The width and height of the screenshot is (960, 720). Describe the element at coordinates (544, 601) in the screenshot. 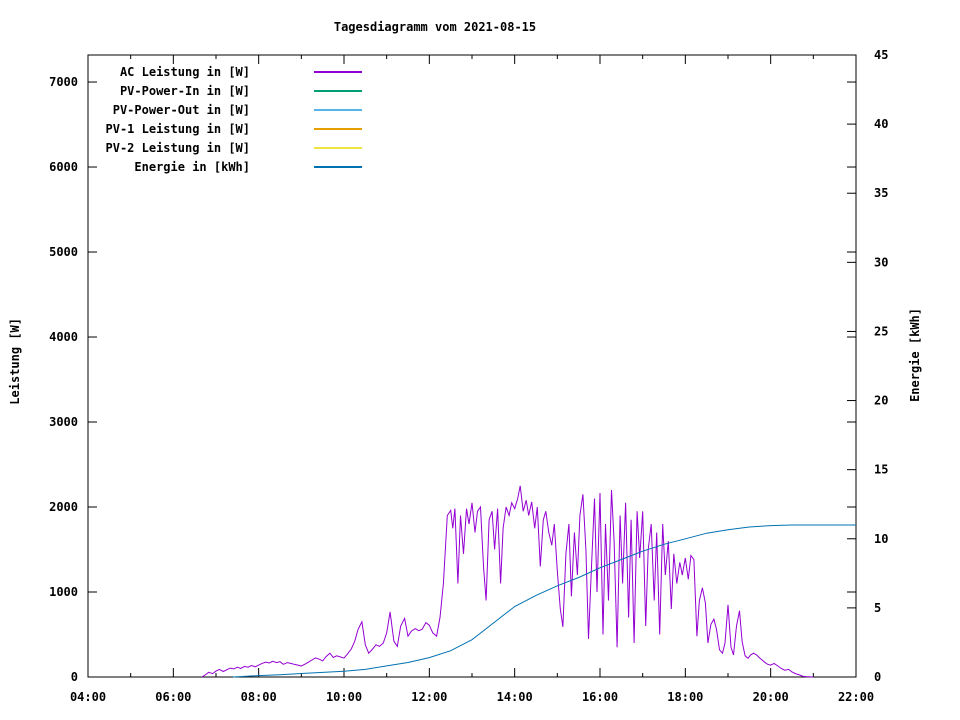

I see `series-line-energie` at that location.